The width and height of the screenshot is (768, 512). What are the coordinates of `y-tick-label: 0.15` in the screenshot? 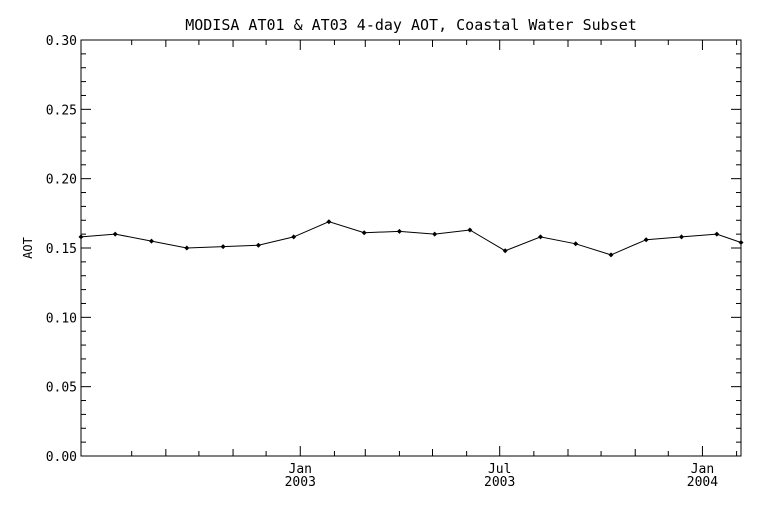 It's located at (61, 249).